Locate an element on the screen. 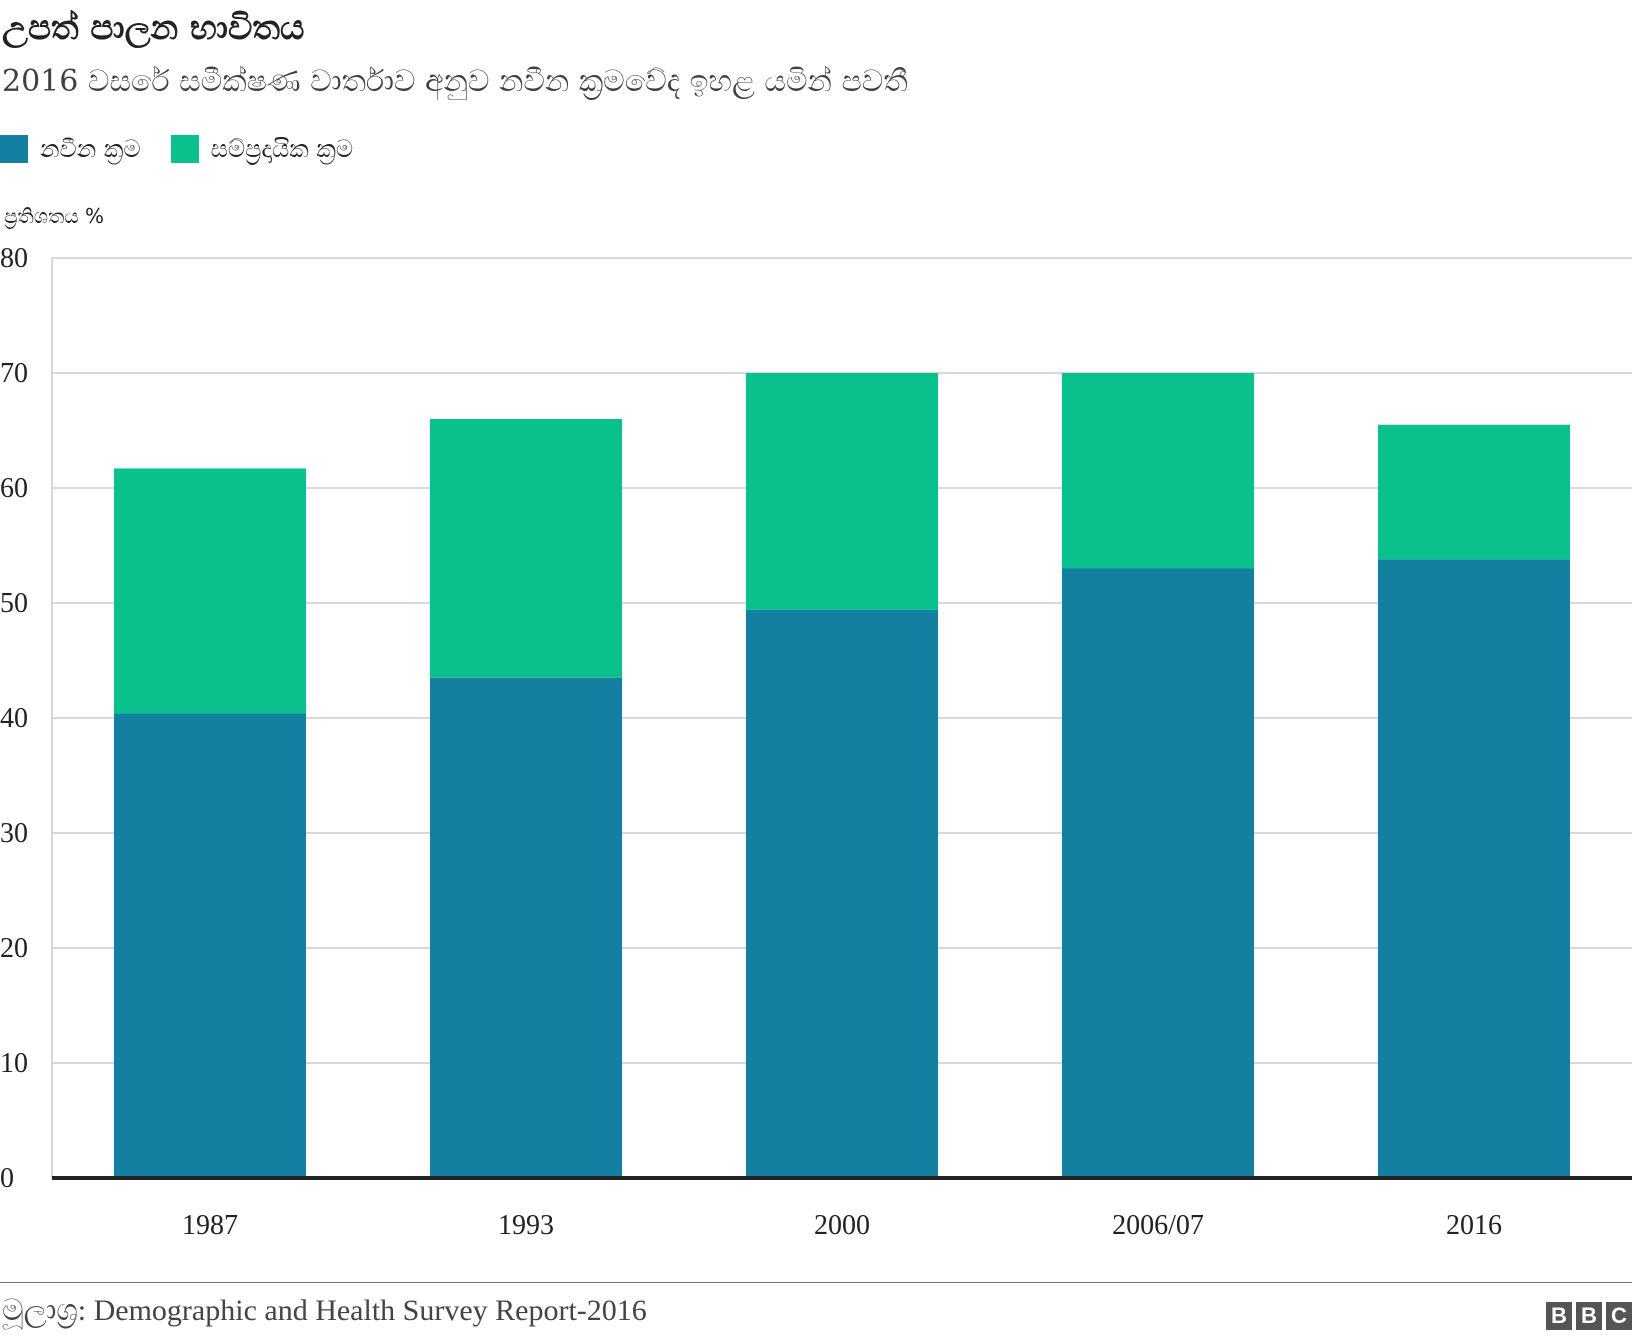 The width and height of the screenshot is (1632, 1338). y-tick-label: 60 is located at coordinates (14, 488).